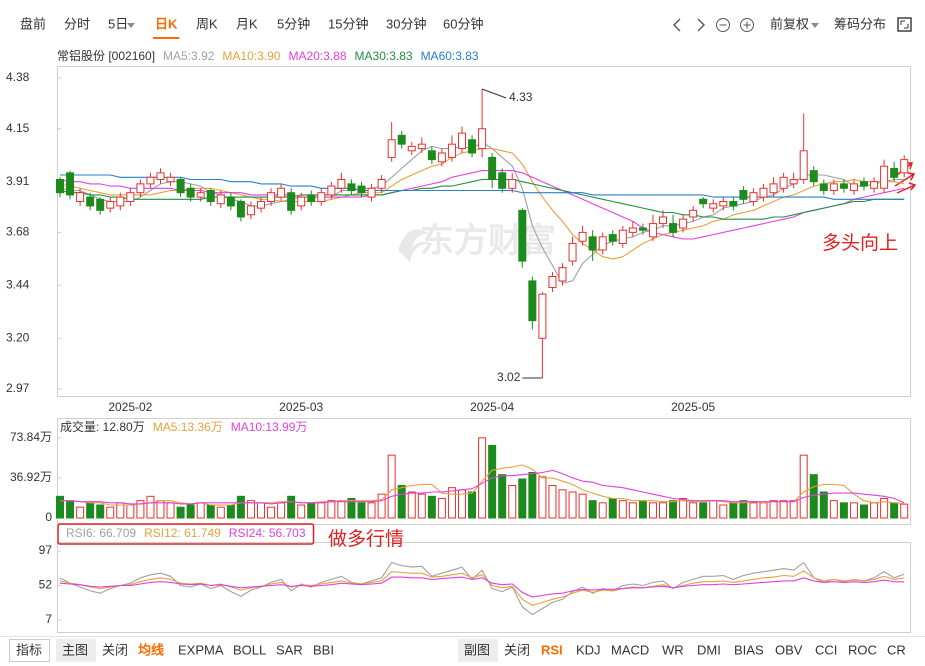 This screenshot has width=925, height=666. What do you see at coordinates (18, 285) in the screenshot?
I see `y-tick-label: 3.44` at bounding box center [18, 285].